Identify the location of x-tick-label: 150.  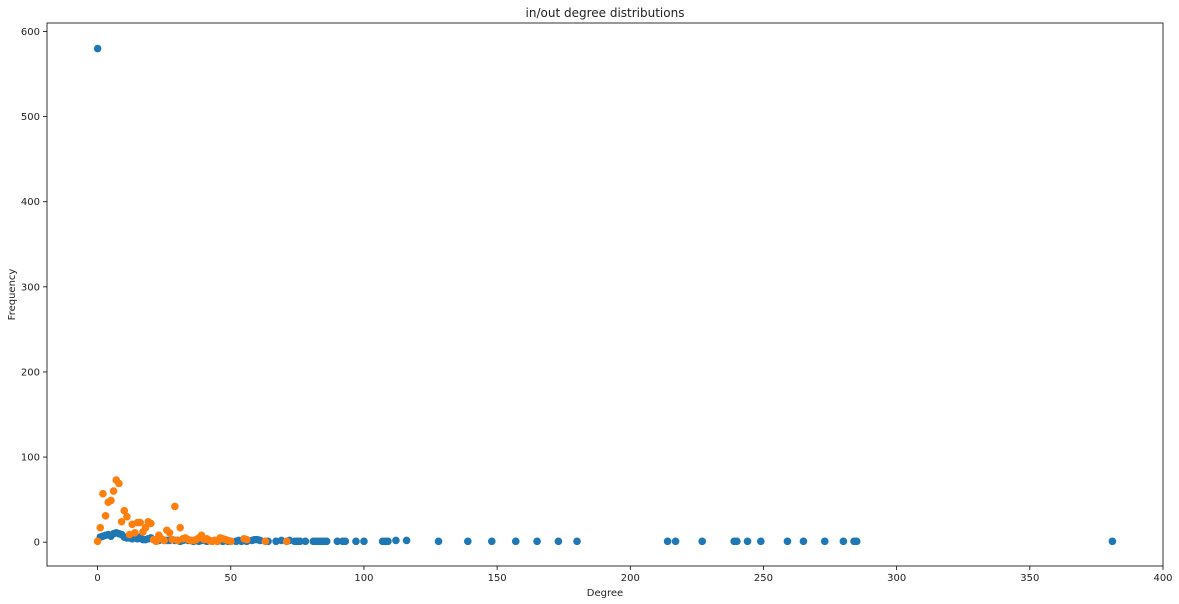
(497, 578).